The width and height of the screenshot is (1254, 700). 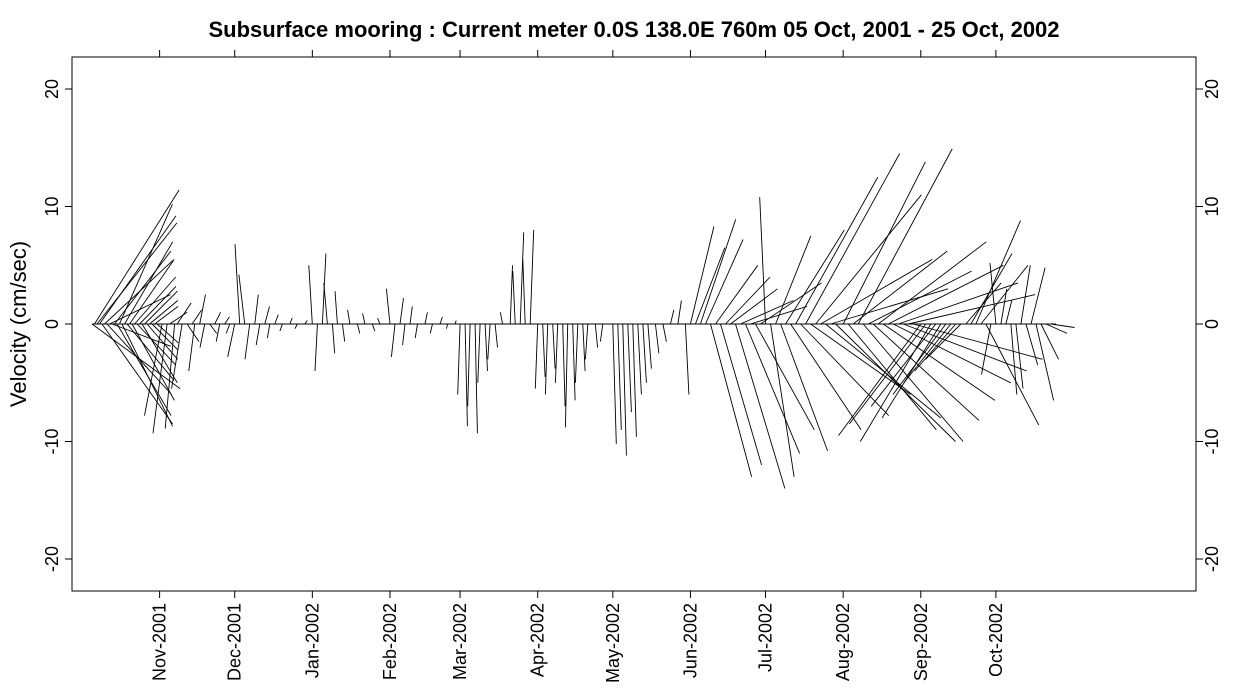 What do you see at coordinates (1212, 324) in the screenshot?
I see `y-tick-label-right: 0` at bounding box center [1212, 324].